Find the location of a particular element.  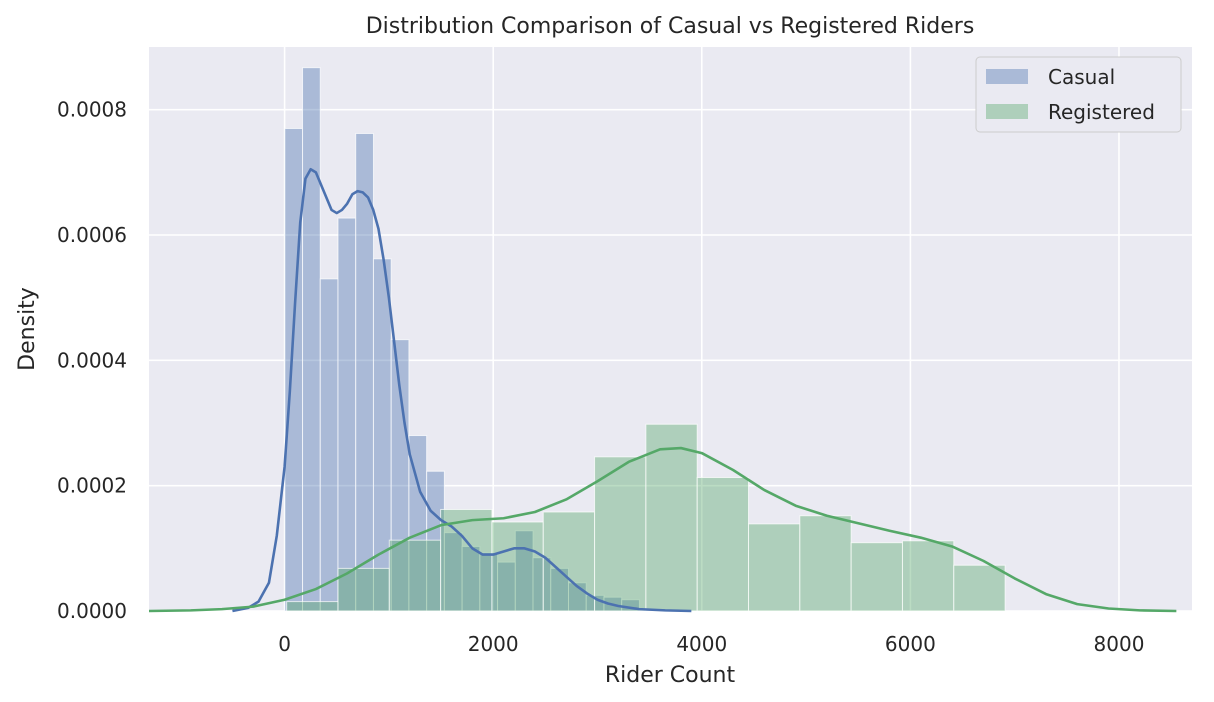

y-tick-label: 0.0008 is located at coordinates (92, 110).